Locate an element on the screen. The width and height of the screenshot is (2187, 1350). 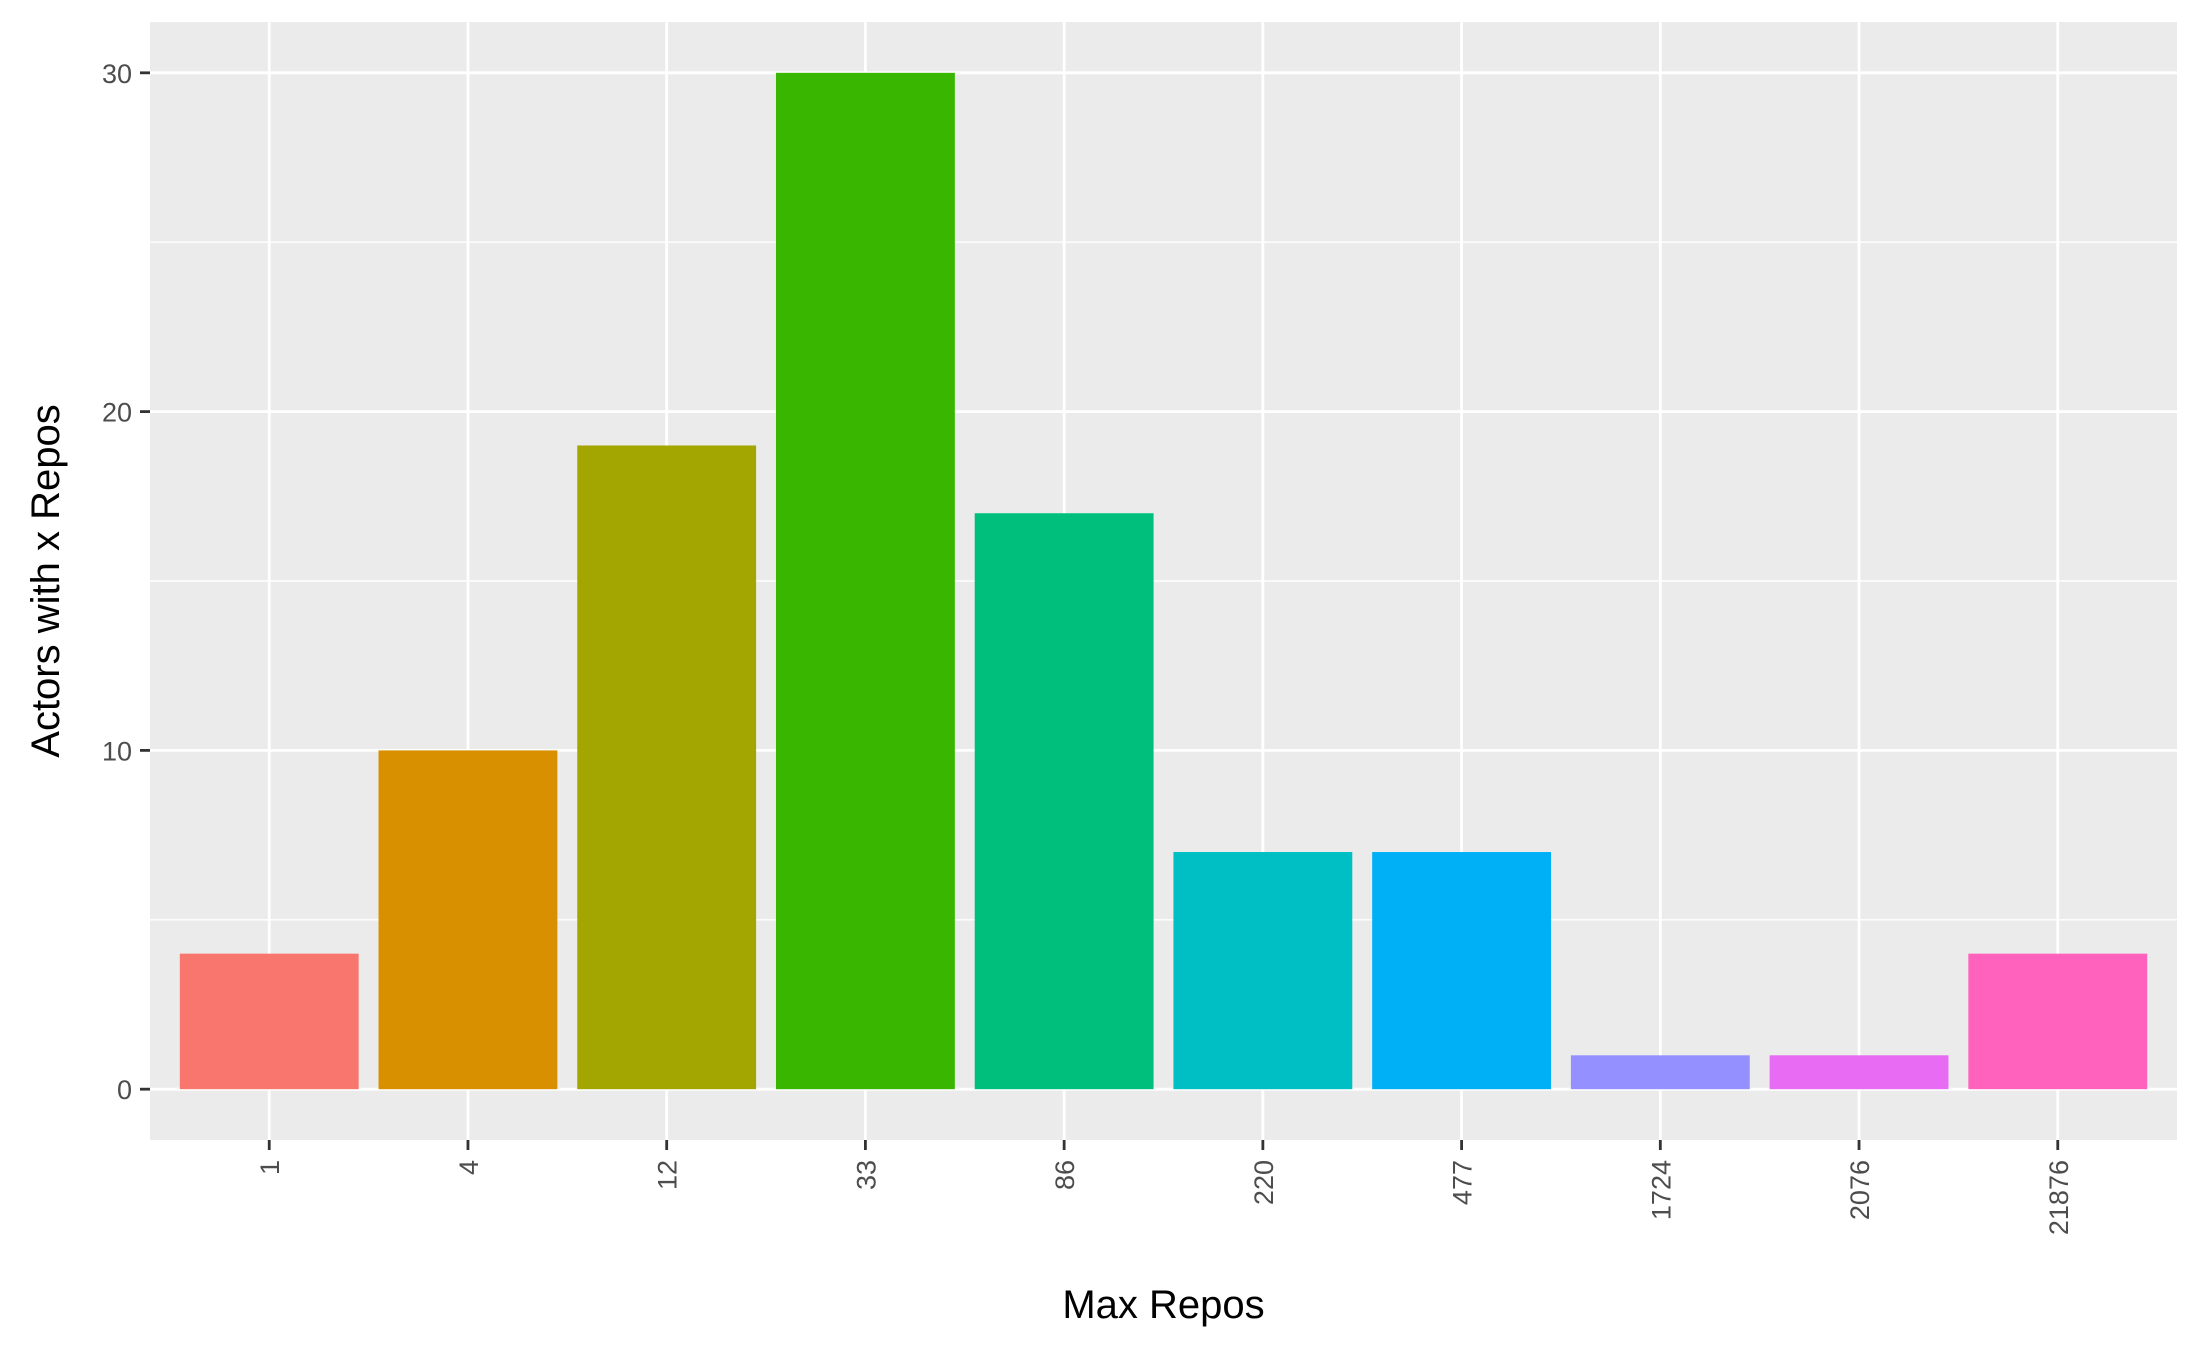
y-tick-label: 0 is located at coordinates (124, 1090).